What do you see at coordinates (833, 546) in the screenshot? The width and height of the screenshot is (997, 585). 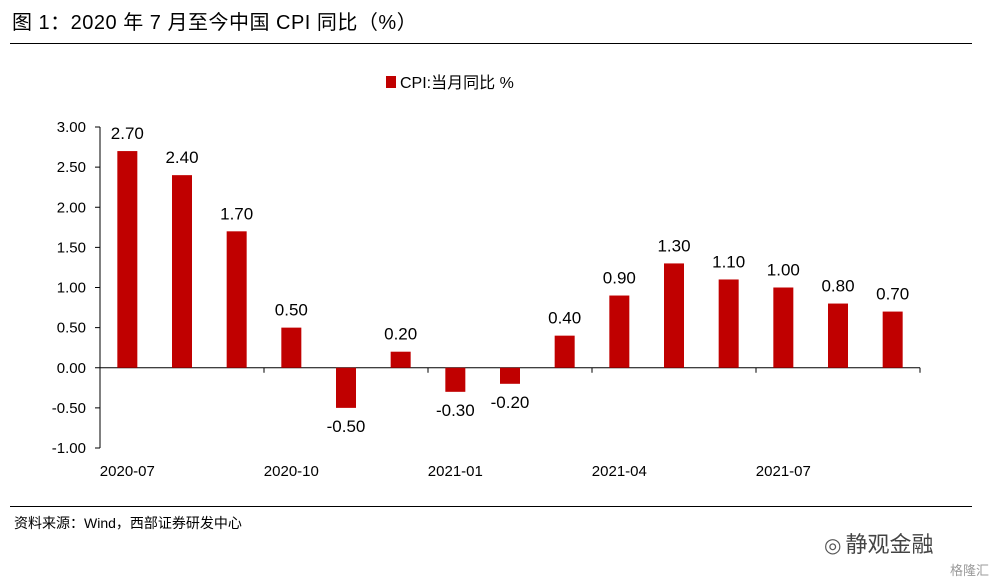 I see `wechat-icon: ◎` at bounding box center [833, 546].